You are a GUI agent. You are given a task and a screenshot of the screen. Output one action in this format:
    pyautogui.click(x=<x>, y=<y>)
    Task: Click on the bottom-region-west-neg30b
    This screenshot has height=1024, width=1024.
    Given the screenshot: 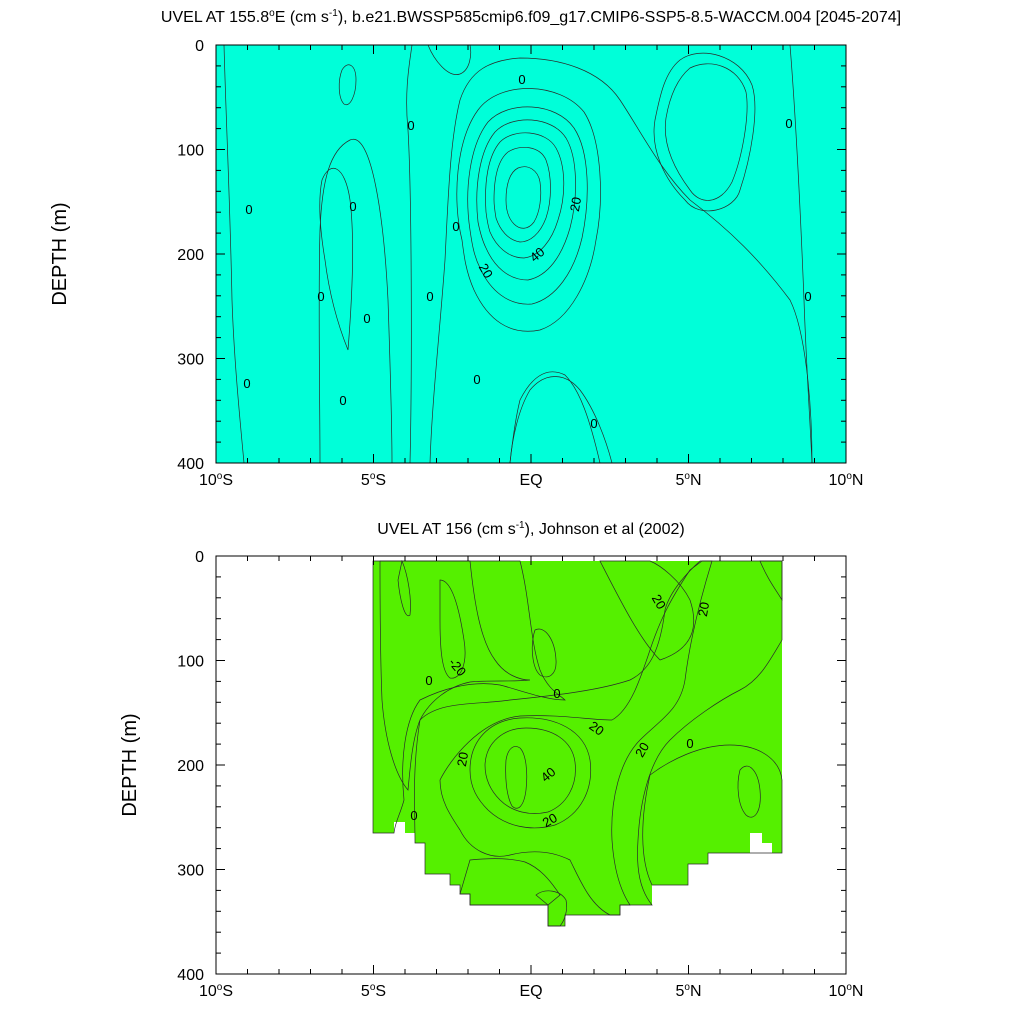 What is the action you would take?
    pyautogui.click(x=544, y=653)
    